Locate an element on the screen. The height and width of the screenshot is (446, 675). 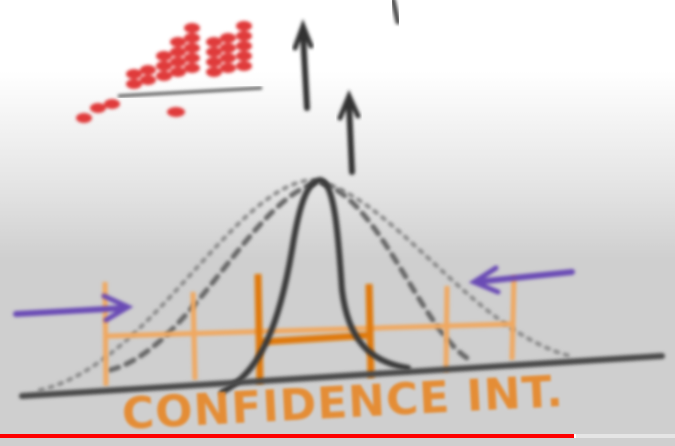
histogram-dots is located at coordinates (164, 72).